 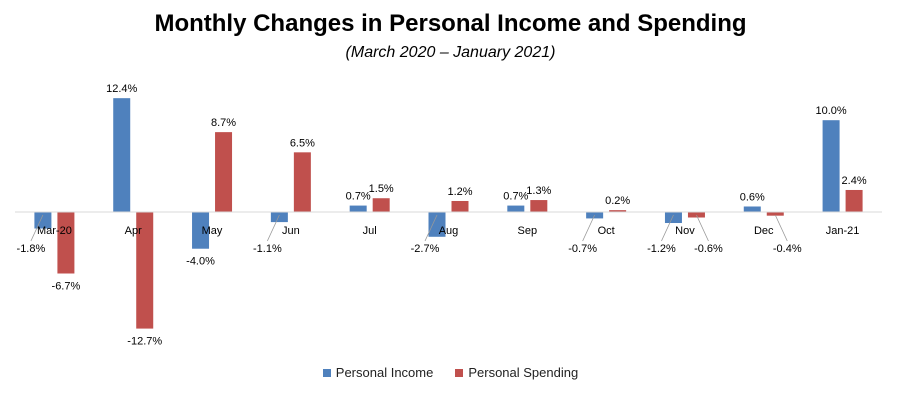 I want to click on chart-legend: Personal Income Personal Spending, so click(x=450, y=372).